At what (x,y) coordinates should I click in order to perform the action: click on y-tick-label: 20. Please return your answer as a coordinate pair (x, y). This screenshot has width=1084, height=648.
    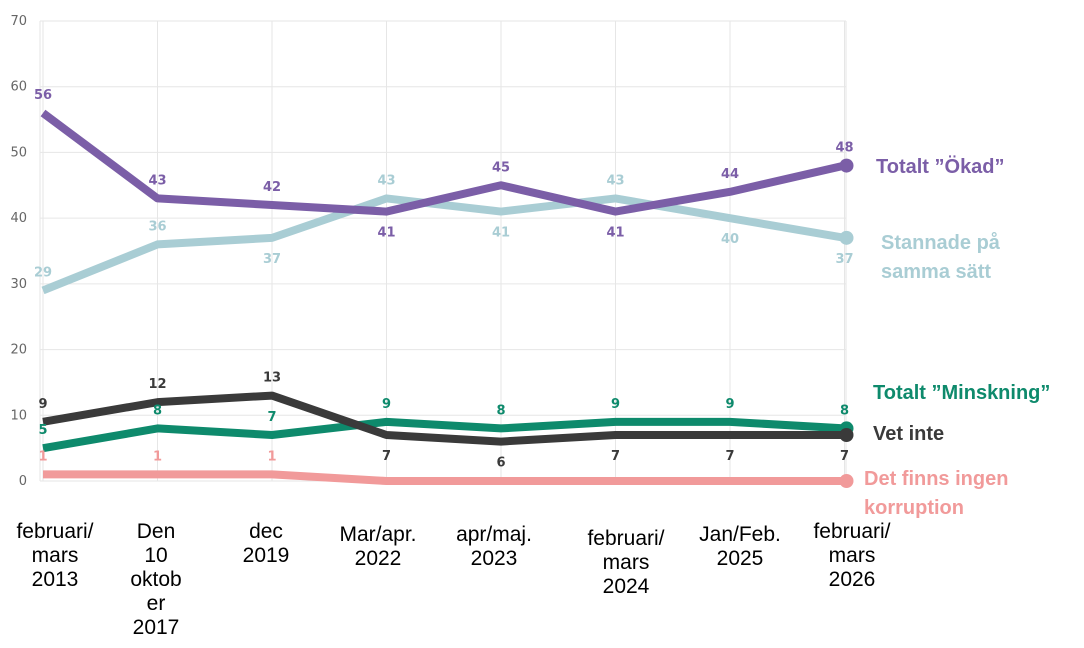
    Looking at the image, I should click on (18, 350).